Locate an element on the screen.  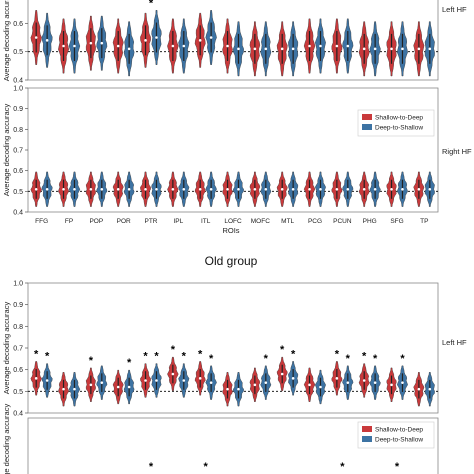
x-tick-label: PHG is located at coordinates (370, 221).